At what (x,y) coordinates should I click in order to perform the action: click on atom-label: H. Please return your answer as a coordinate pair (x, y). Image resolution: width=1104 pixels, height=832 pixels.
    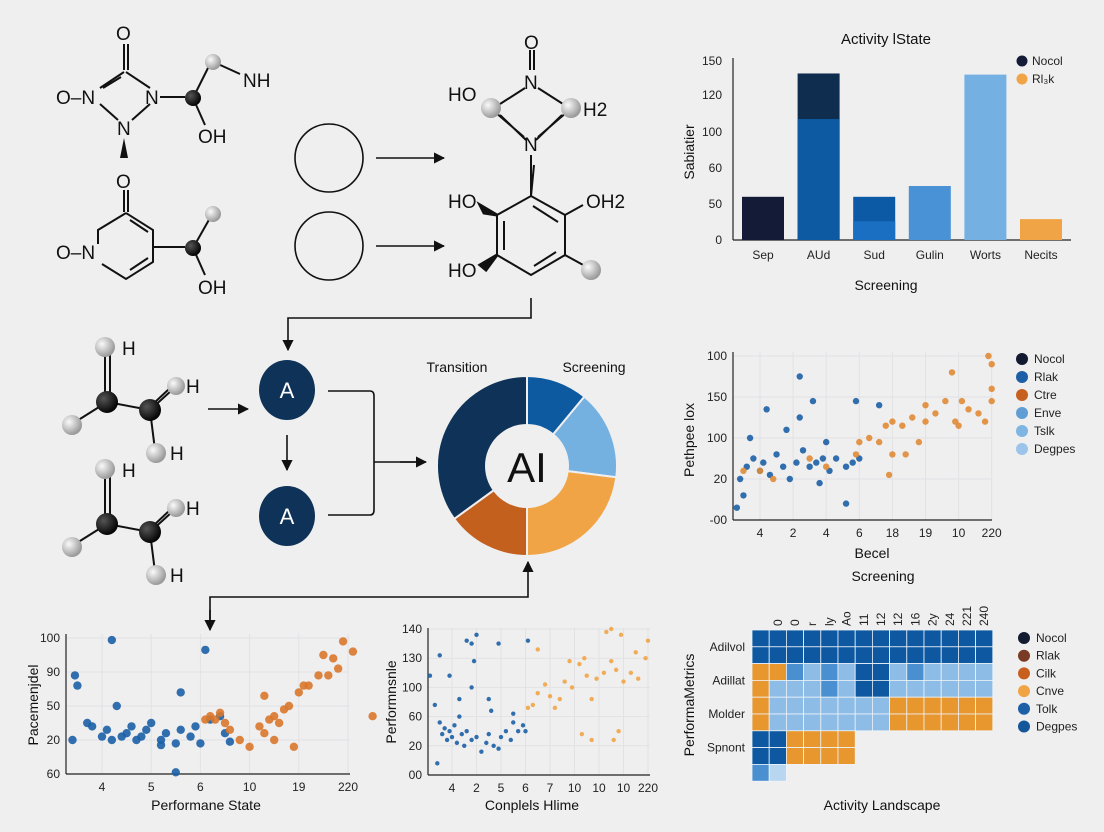
    Looking at the image, I should click on (177, 454).